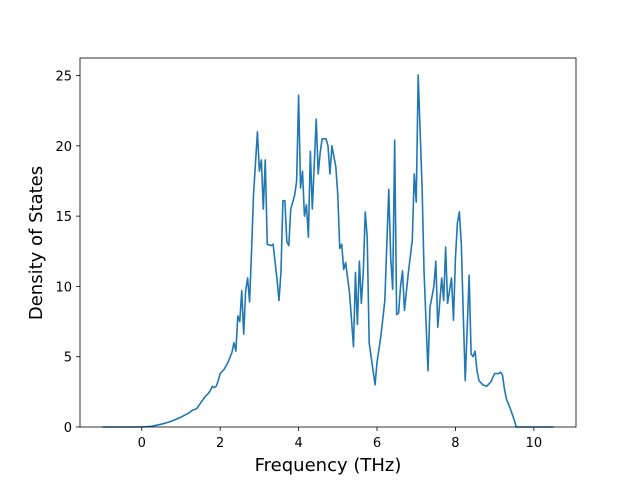 This screenshot has width=640, height=480. Describe the element at coordinates (63, 77) in the screenshot. I see `y-tick-label: 25` at that location.